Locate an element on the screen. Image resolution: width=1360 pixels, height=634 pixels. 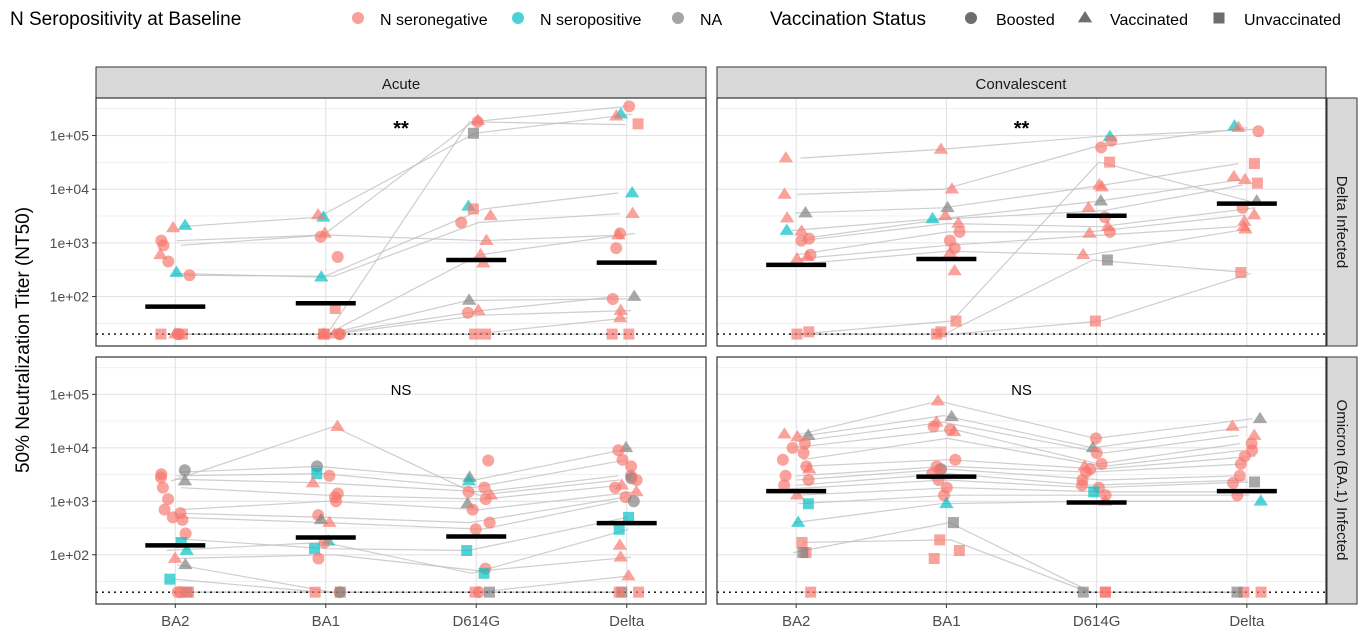
y-axis-bottom: 1e+02 1e+03 1e+04 1e+05 is located at coordinates (73, 474).